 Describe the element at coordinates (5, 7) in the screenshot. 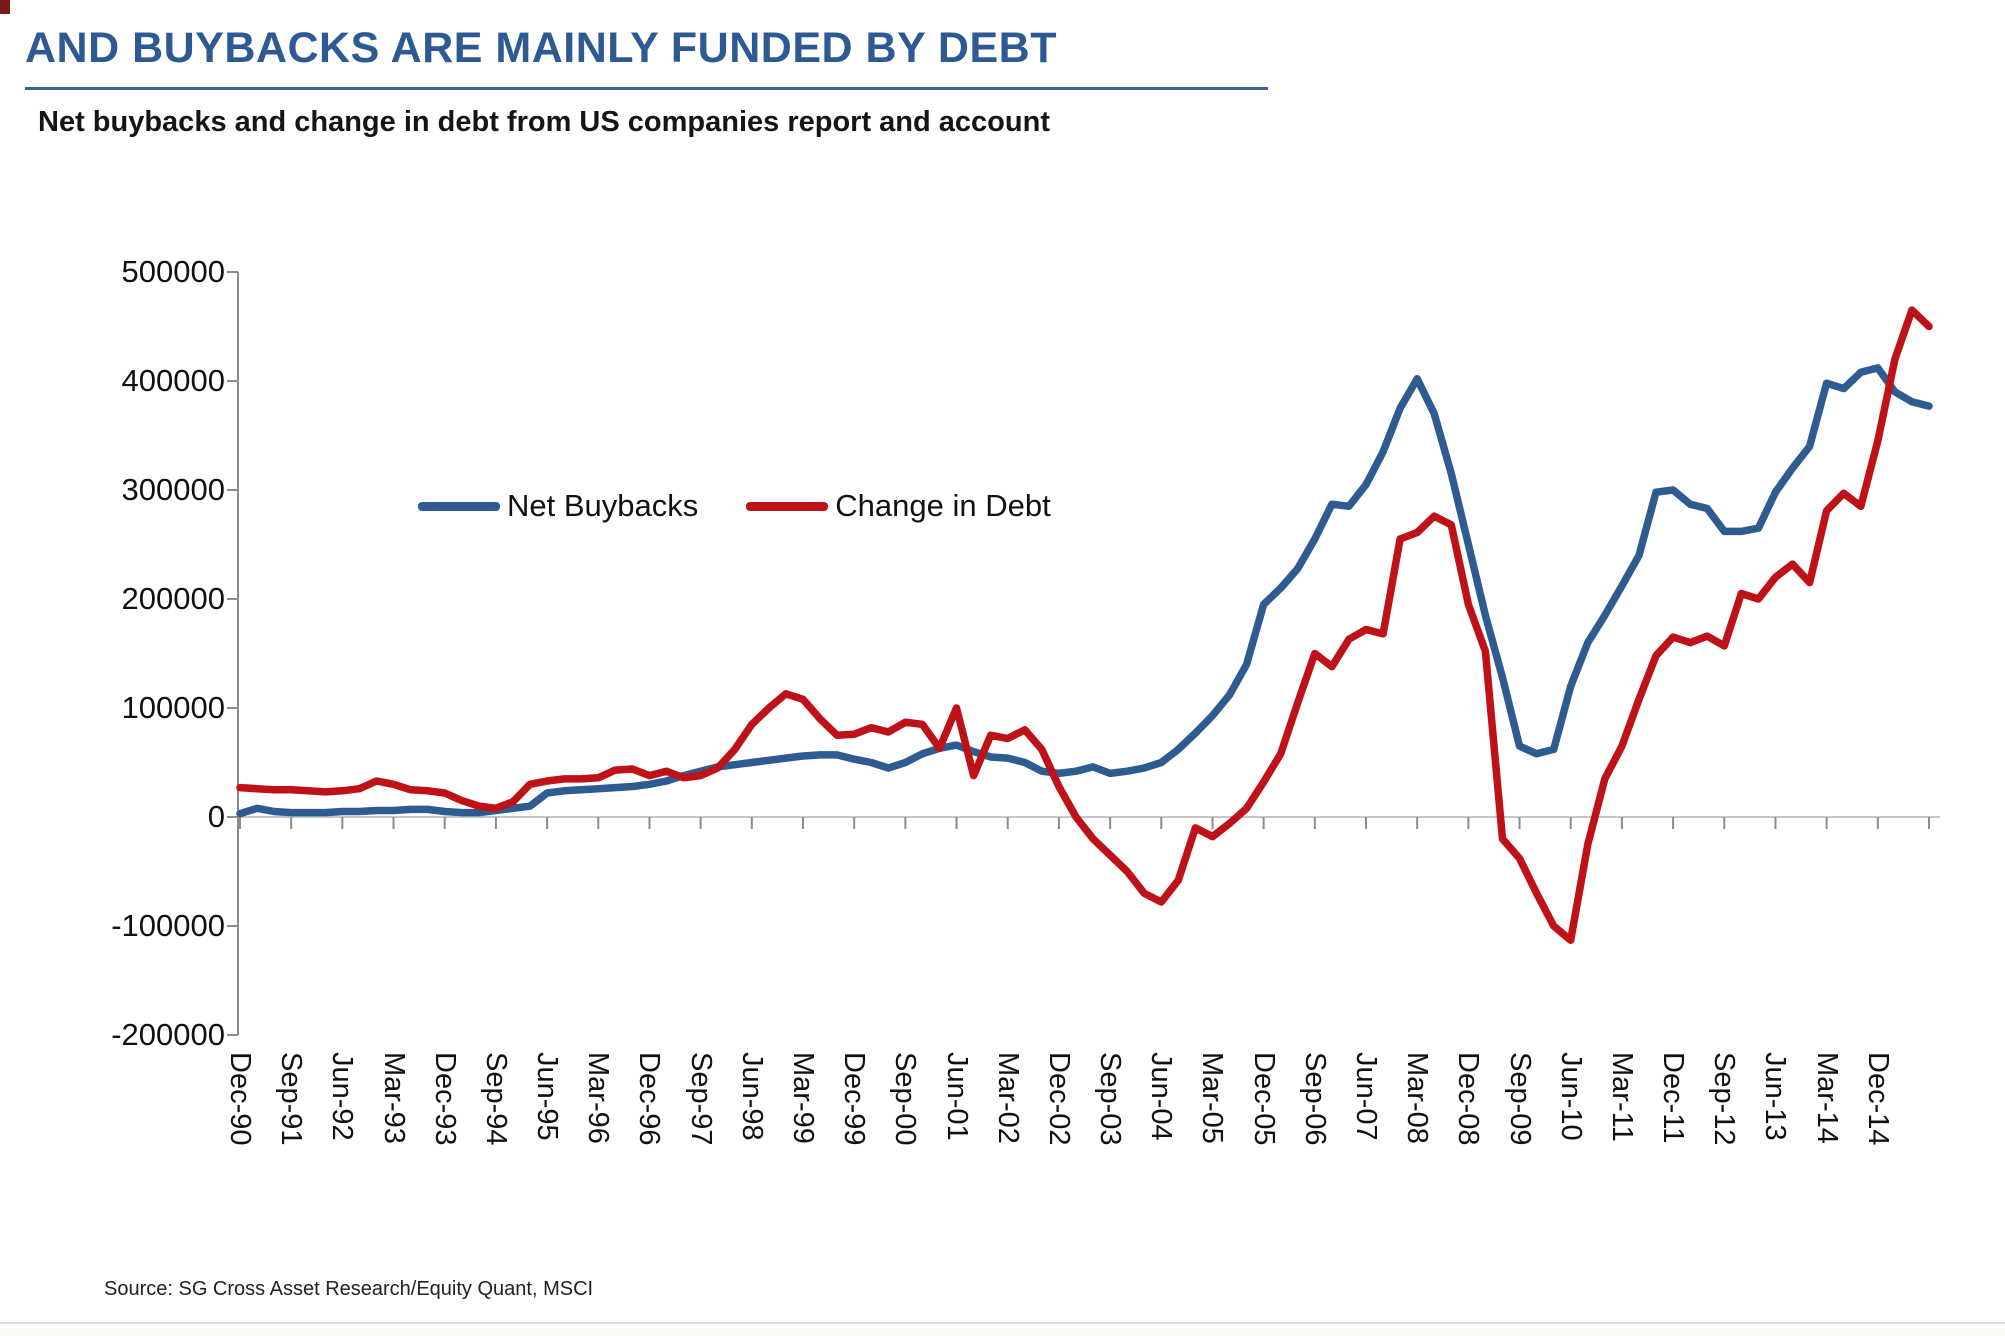

I see `slide-border-fragment` at that location.